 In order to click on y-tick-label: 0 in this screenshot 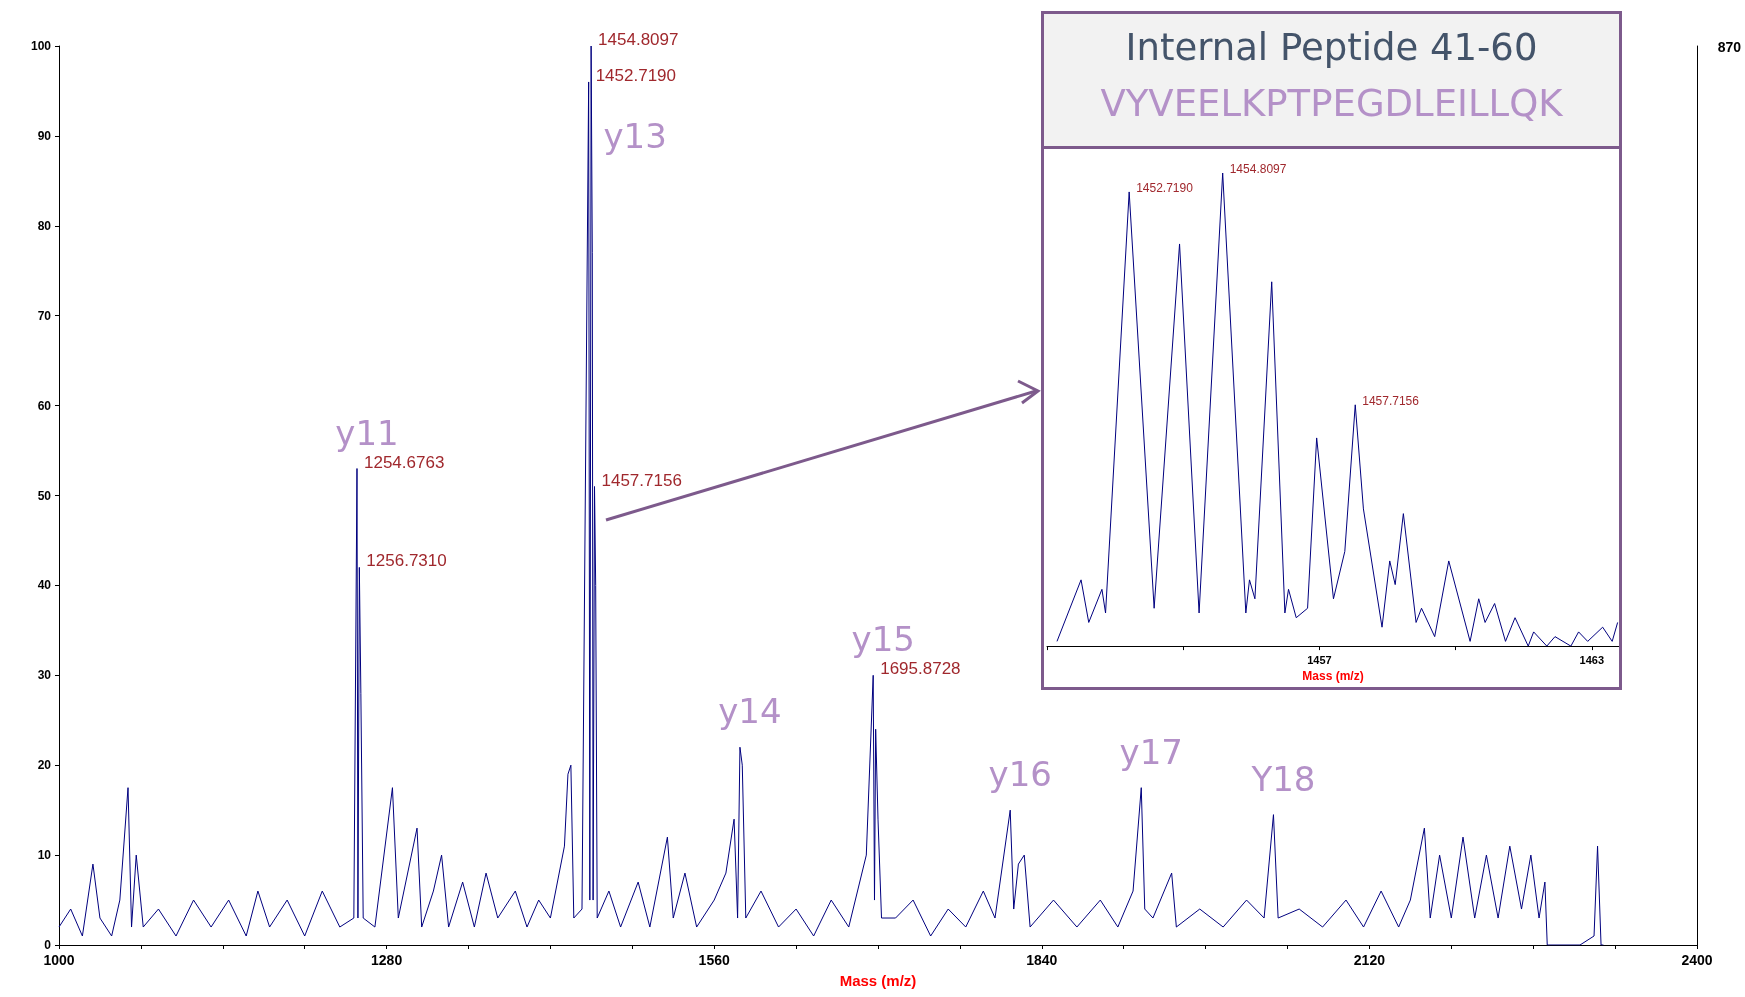, I will do `click(48, 945)`.